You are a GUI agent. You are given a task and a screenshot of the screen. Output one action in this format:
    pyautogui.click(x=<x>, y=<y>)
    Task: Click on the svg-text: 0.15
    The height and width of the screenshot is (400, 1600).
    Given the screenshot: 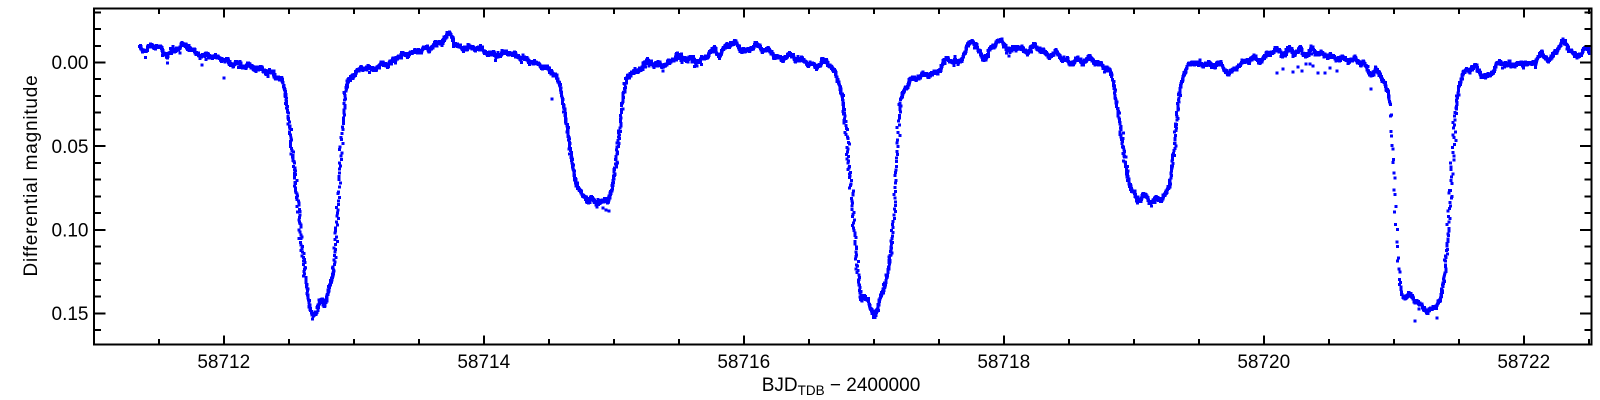 What is the action you would take?
    pyautogui.click(x=70, y=314)
    